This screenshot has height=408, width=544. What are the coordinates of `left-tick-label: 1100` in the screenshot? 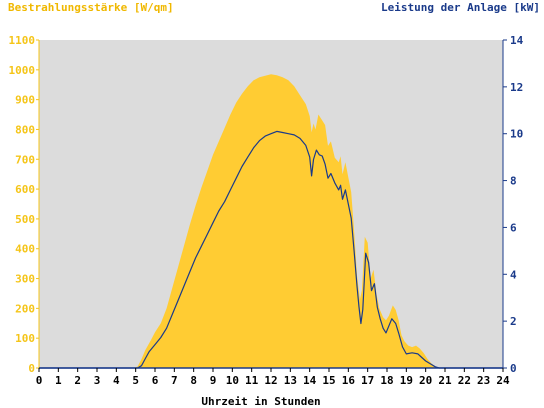 It's located at (22, 40).